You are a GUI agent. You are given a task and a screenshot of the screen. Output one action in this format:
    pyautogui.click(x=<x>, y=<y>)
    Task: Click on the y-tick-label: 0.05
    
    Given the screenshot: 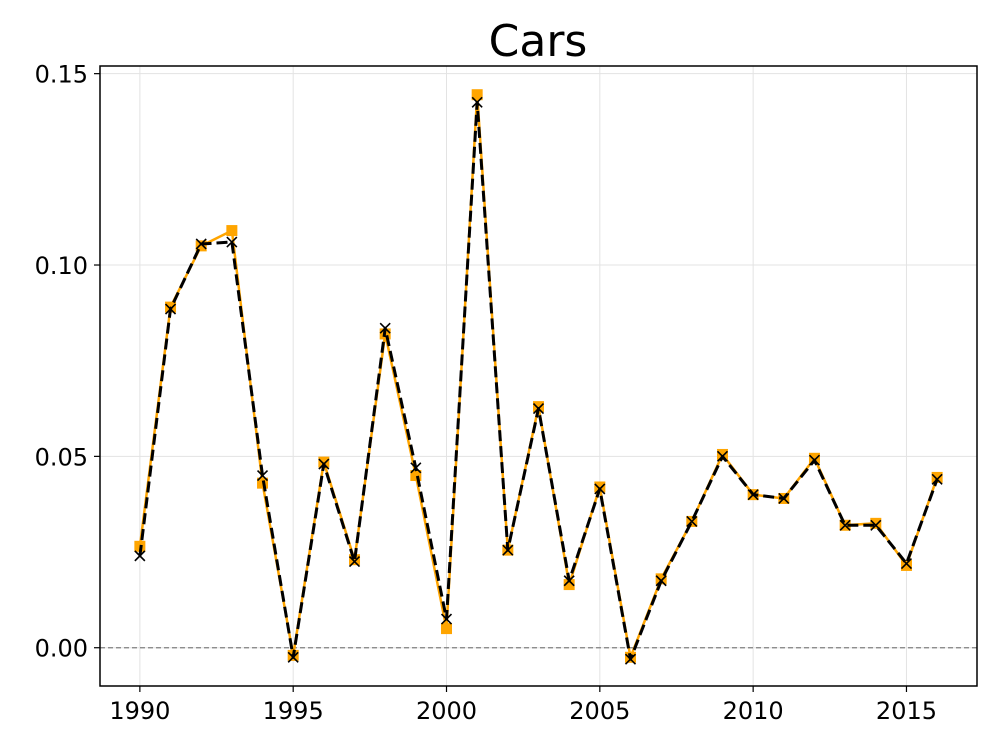 What is the action you would take?
    pyautogui.click(x=61, y=457)
    